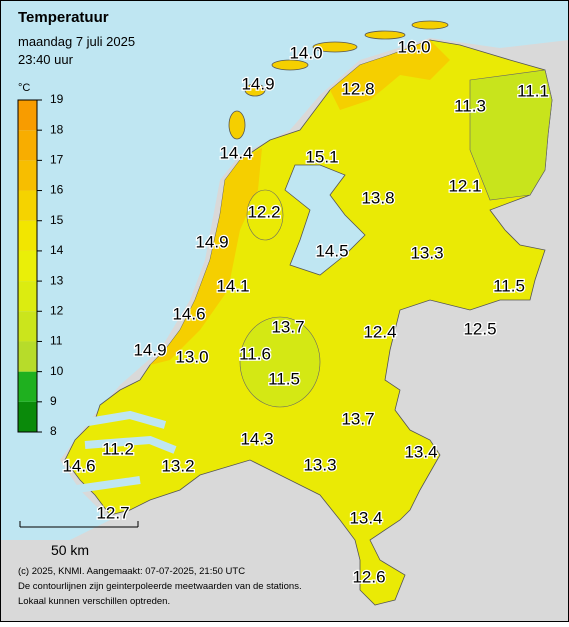  What do you see at coordinates (70, 550) in the screenshot?
I see `scale-label: 50 km` at bounding box center [70, 550].